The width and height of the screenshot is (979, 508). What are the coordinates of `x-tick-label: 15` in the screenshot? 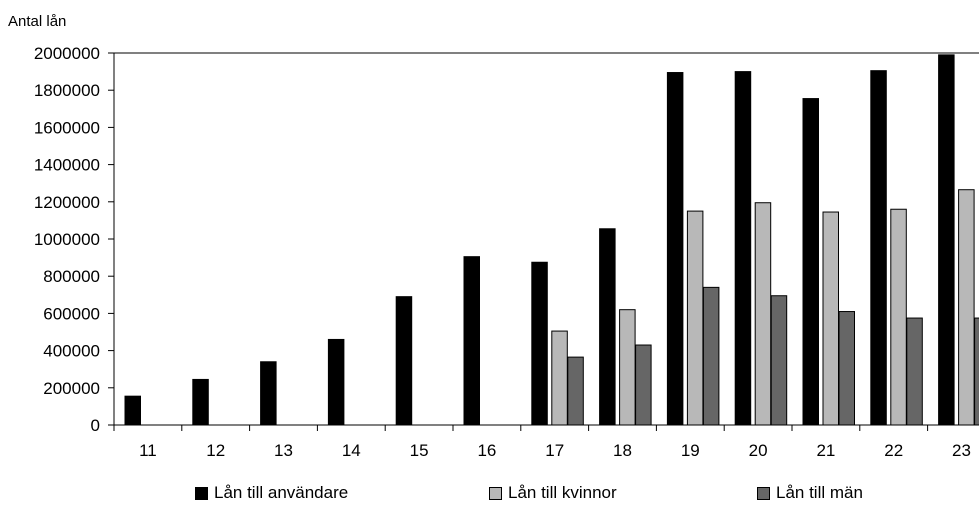 It's located at (419, 450).